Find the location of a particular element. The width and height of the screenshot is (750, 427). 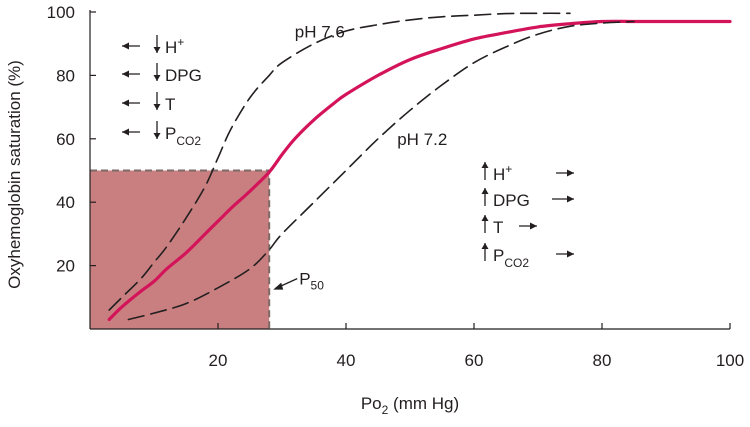

left-shift-factor-2-main: T is located at coordinates (170, 104).